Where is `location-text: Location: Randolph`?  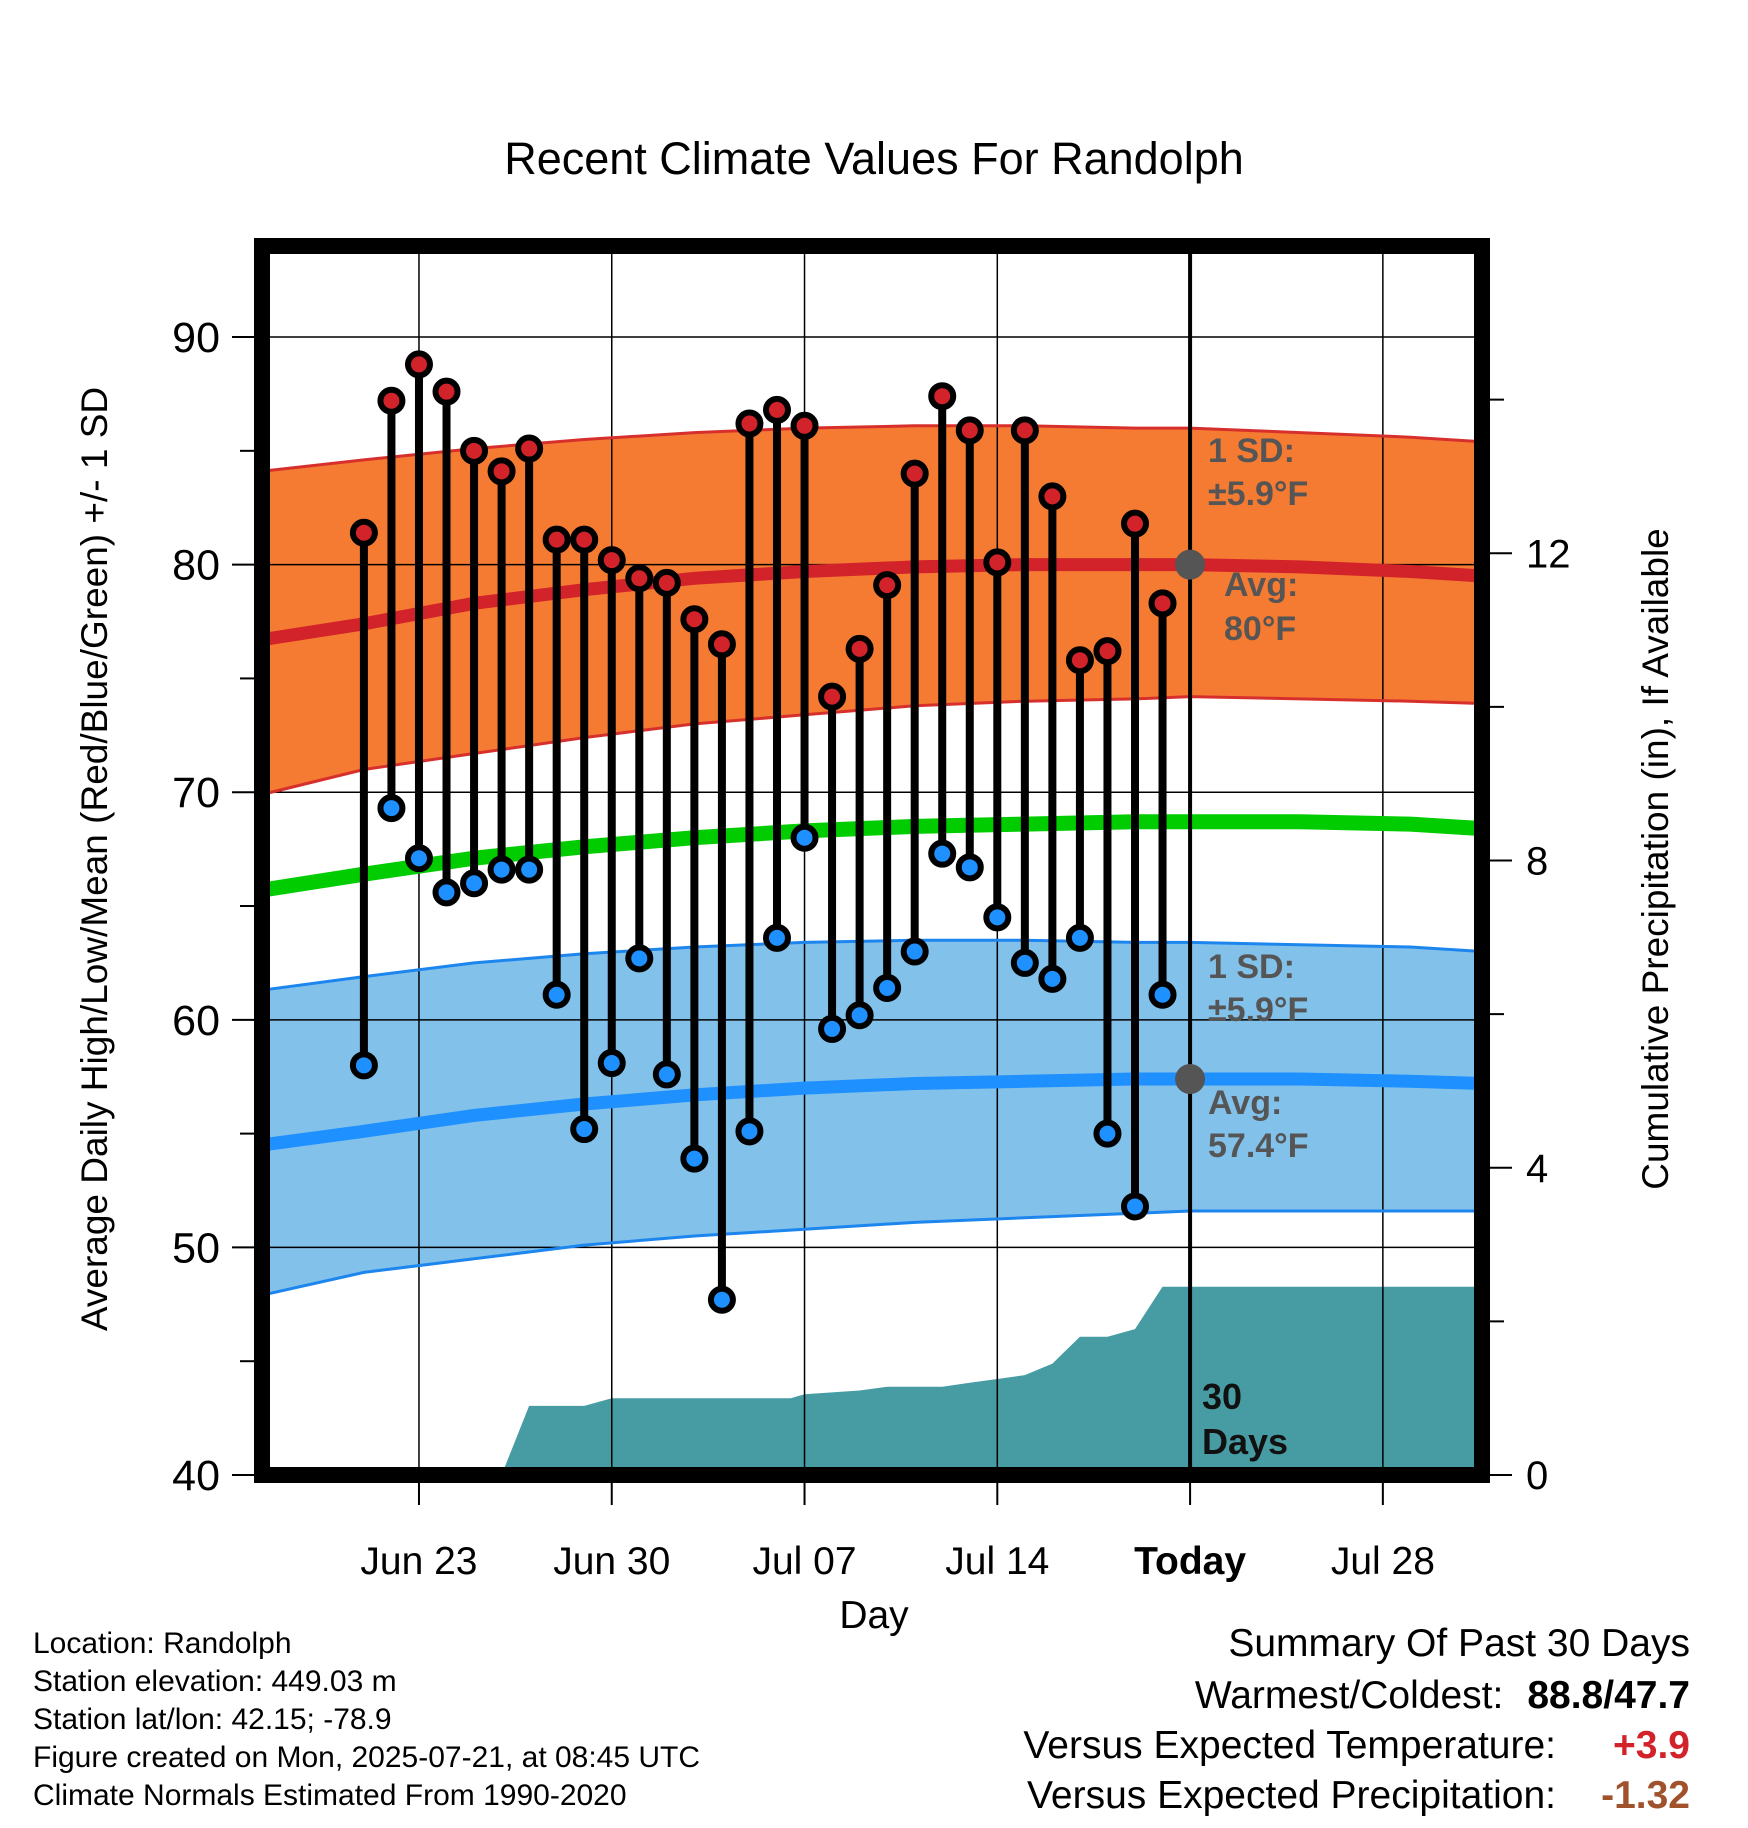 location-text: Location: Randolph is located at coordinates (162, 1643).